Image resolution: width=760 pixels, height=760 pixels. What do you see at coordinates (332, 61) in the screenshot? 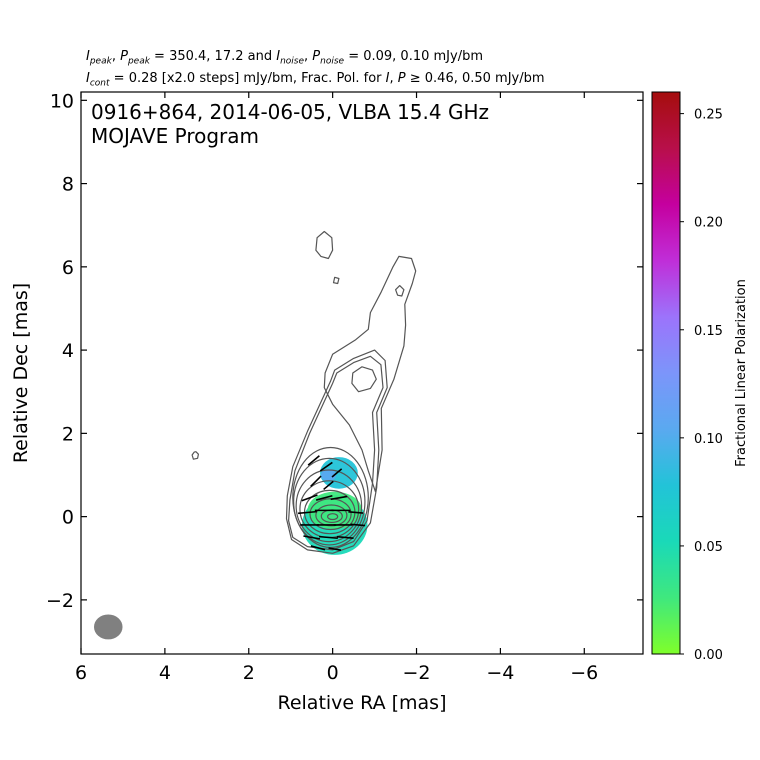
I see `pnoise-subscript: noise` at bounding box center [332, 61].